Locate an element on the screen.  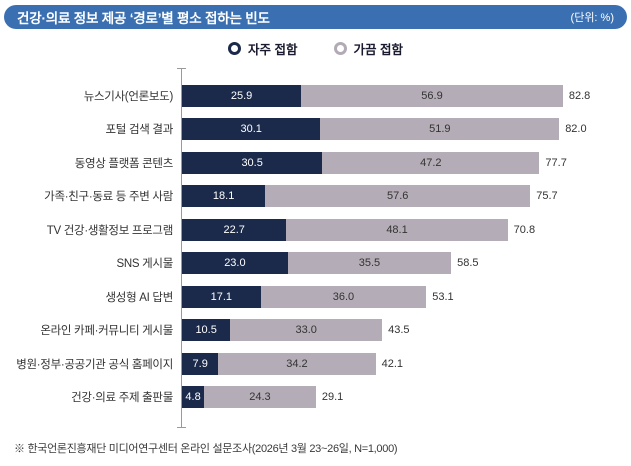
category-label: 뉴스기사(언론보도) is located at coordinates (128, 96).